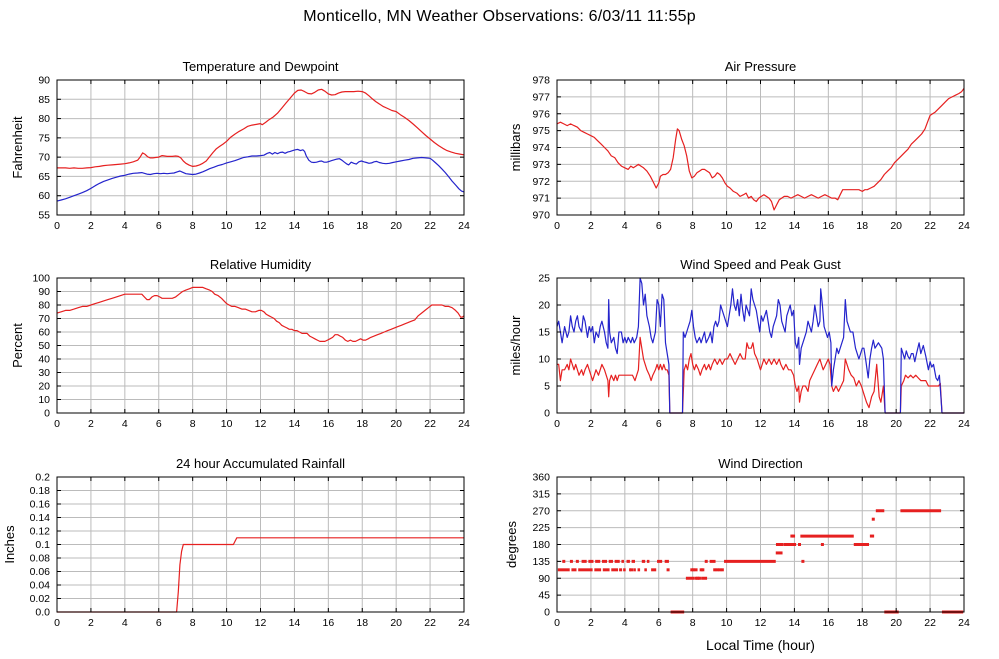  Describe the element at coordinates (40, 505) in the screenshot. I see `y-tick-label: 0.16` at that location.